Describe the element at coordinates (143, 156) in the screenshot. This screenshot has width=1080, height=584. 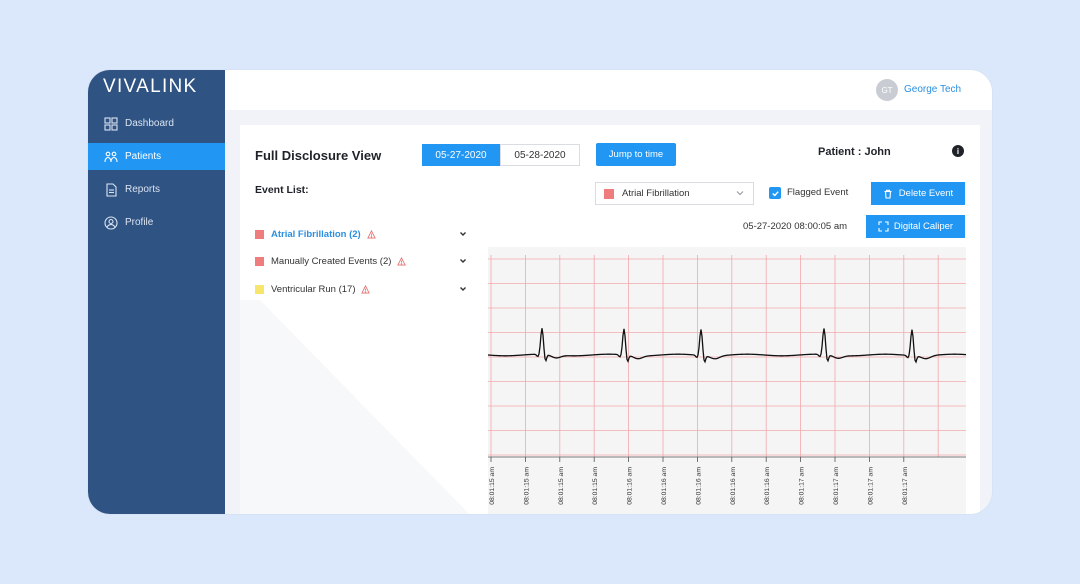
I see `sidebar-item-label: Patients` at that location.